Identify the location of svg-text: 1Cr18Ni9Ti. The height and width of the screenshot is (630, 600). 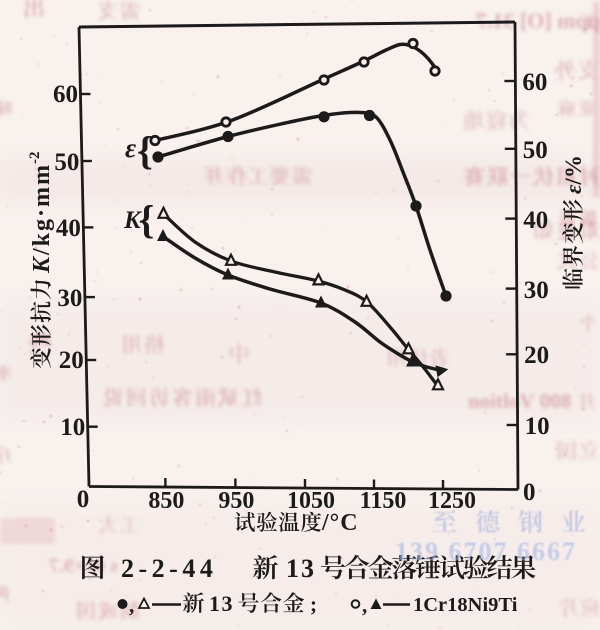
(465, 605).